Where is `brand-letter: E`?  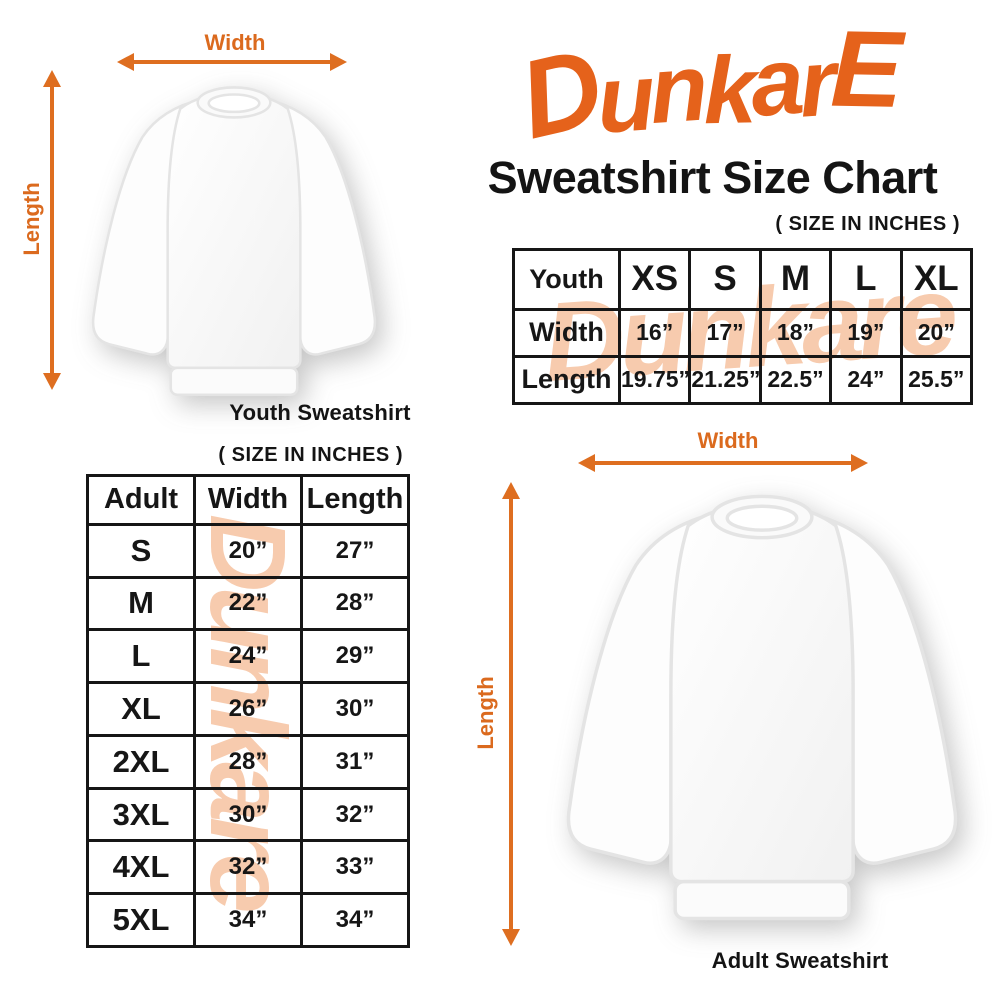 brand-letter: E is located at coordinates (864, 68).